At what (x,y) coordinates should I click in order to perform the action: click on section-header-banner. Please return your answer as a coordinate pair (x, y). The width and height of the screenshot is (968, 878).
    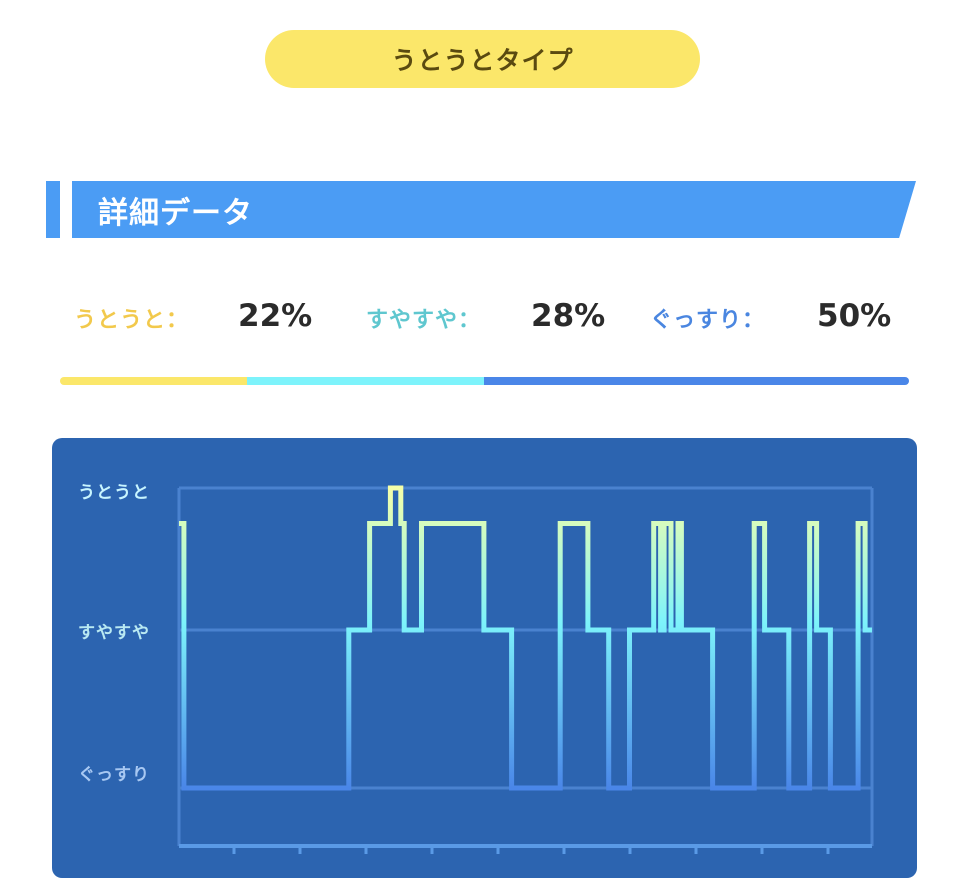
    Looking at the image, I should click on (494, 209).